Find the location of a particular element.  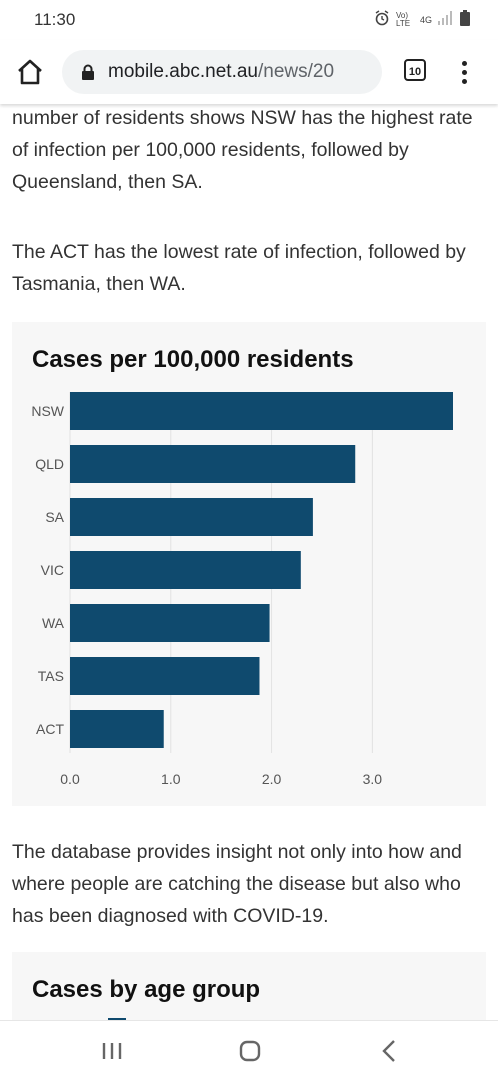

x-tick-label: 1.0 is located at coordinates (171, 779).